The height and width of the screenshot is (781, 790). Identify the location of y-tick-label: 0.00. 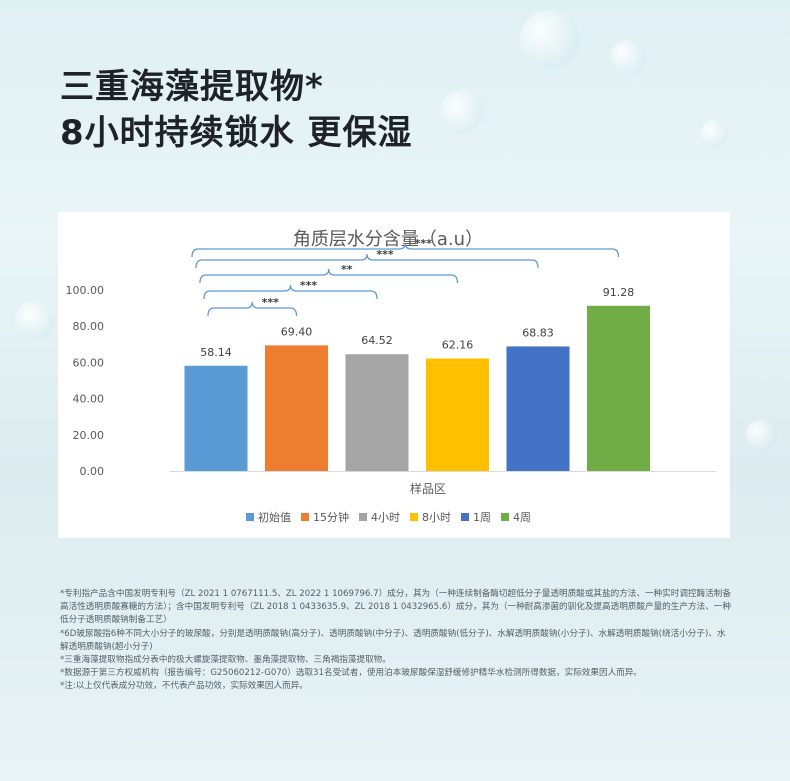
(92, 471).